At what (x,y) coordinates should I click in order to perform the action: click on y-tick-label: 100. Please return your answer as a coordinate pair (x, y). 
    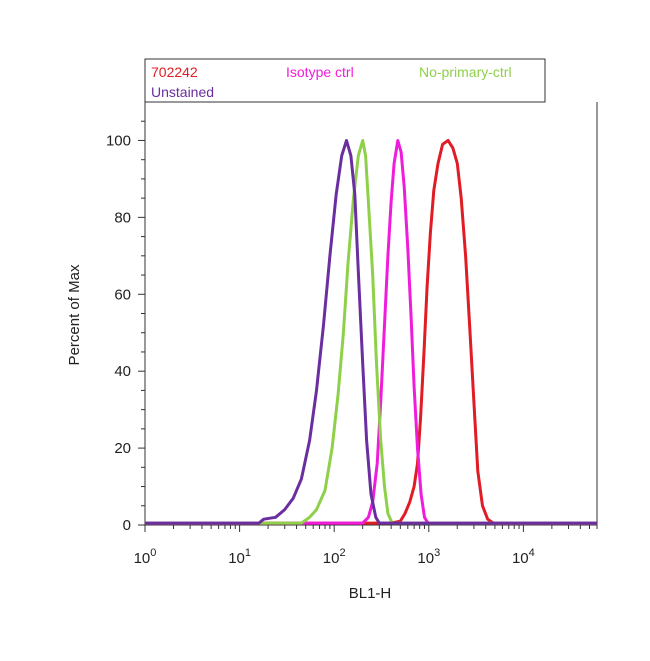
    Looking at the image, I should click on (118, 140).